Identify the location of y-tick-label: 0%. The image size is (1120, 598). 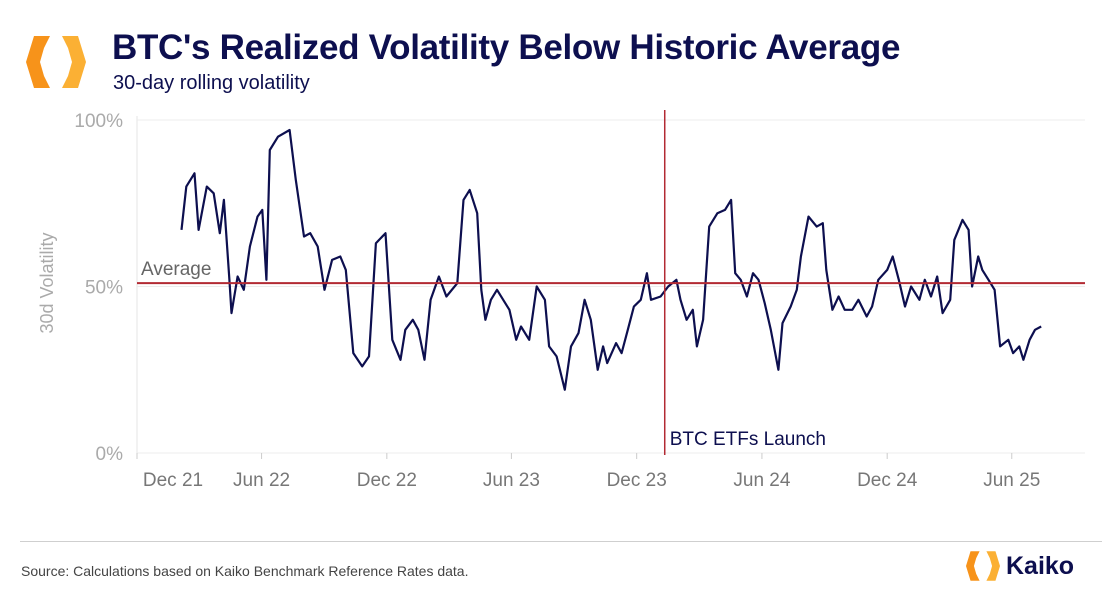
(110, 454).